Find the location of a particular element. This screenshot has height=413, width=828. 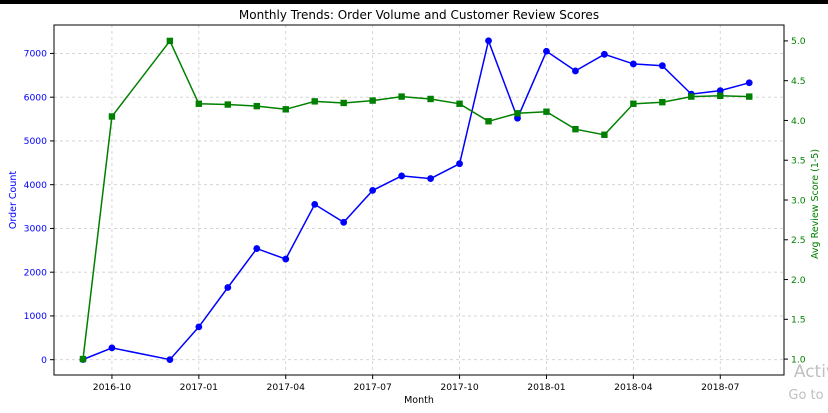

x-tick-label: 2017-07 is located at coordinates (372, 387).